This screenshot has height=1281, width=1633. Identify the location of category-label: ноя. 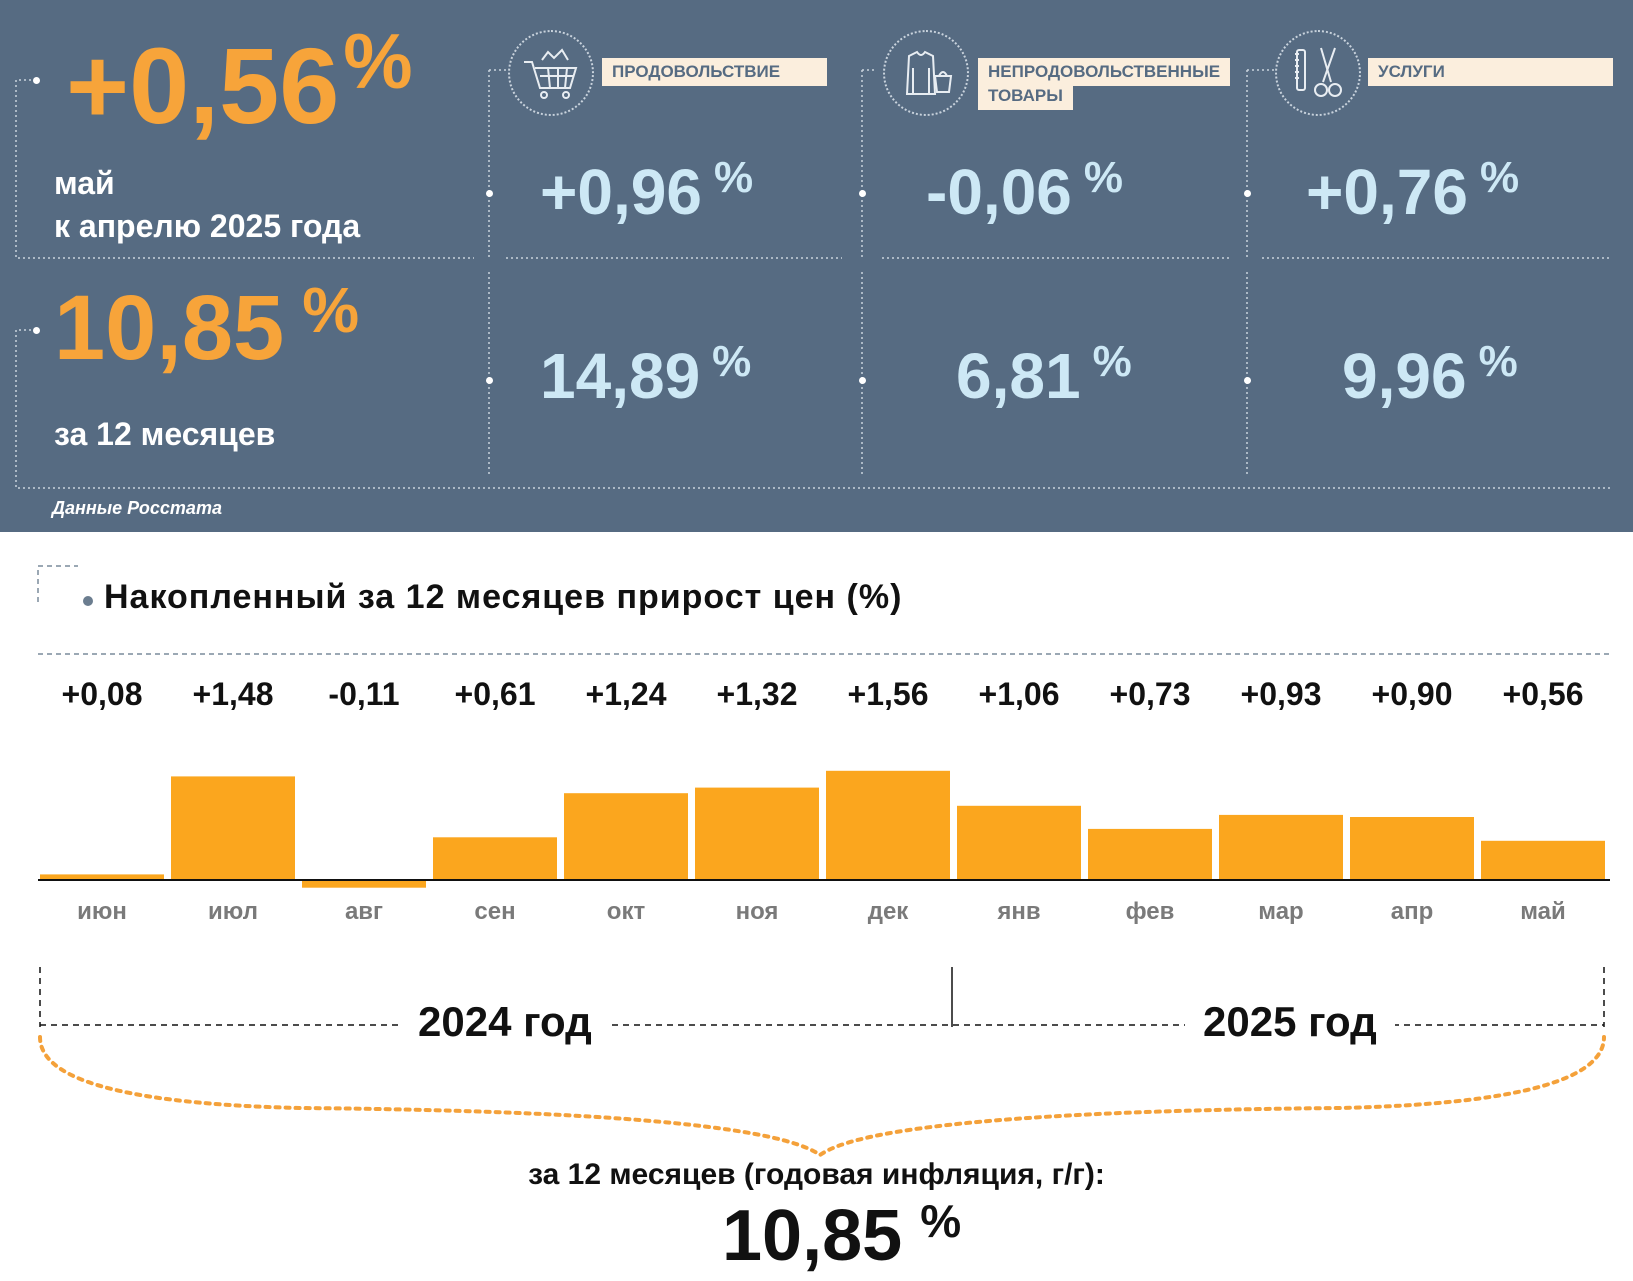
(757, 911).